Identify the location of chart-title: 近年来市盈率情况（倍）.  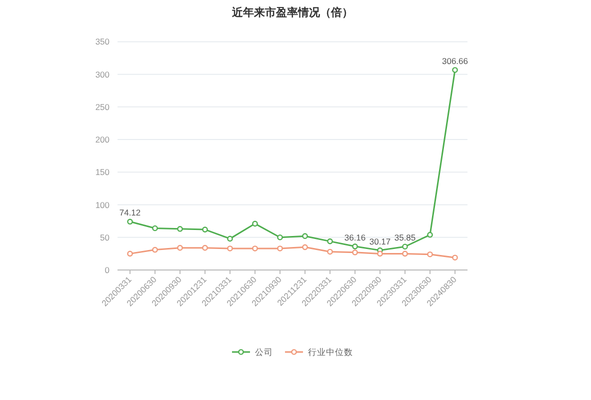
(292, 12).